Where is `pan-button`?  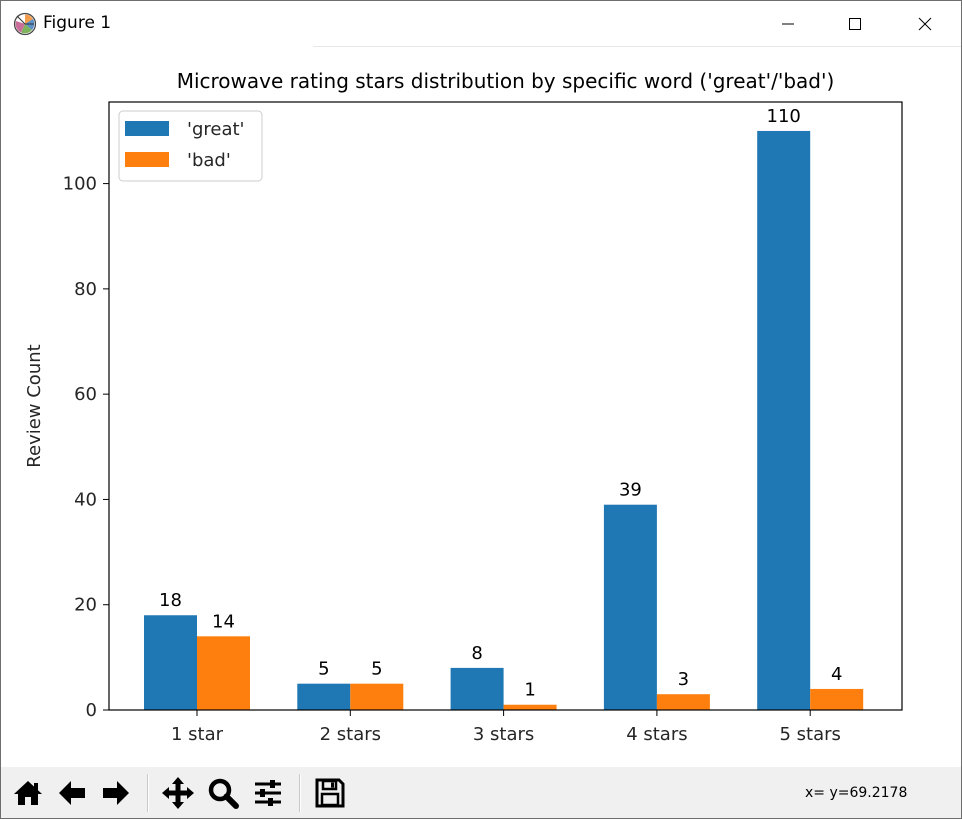
pan-button is located at coordinates (178, 793).